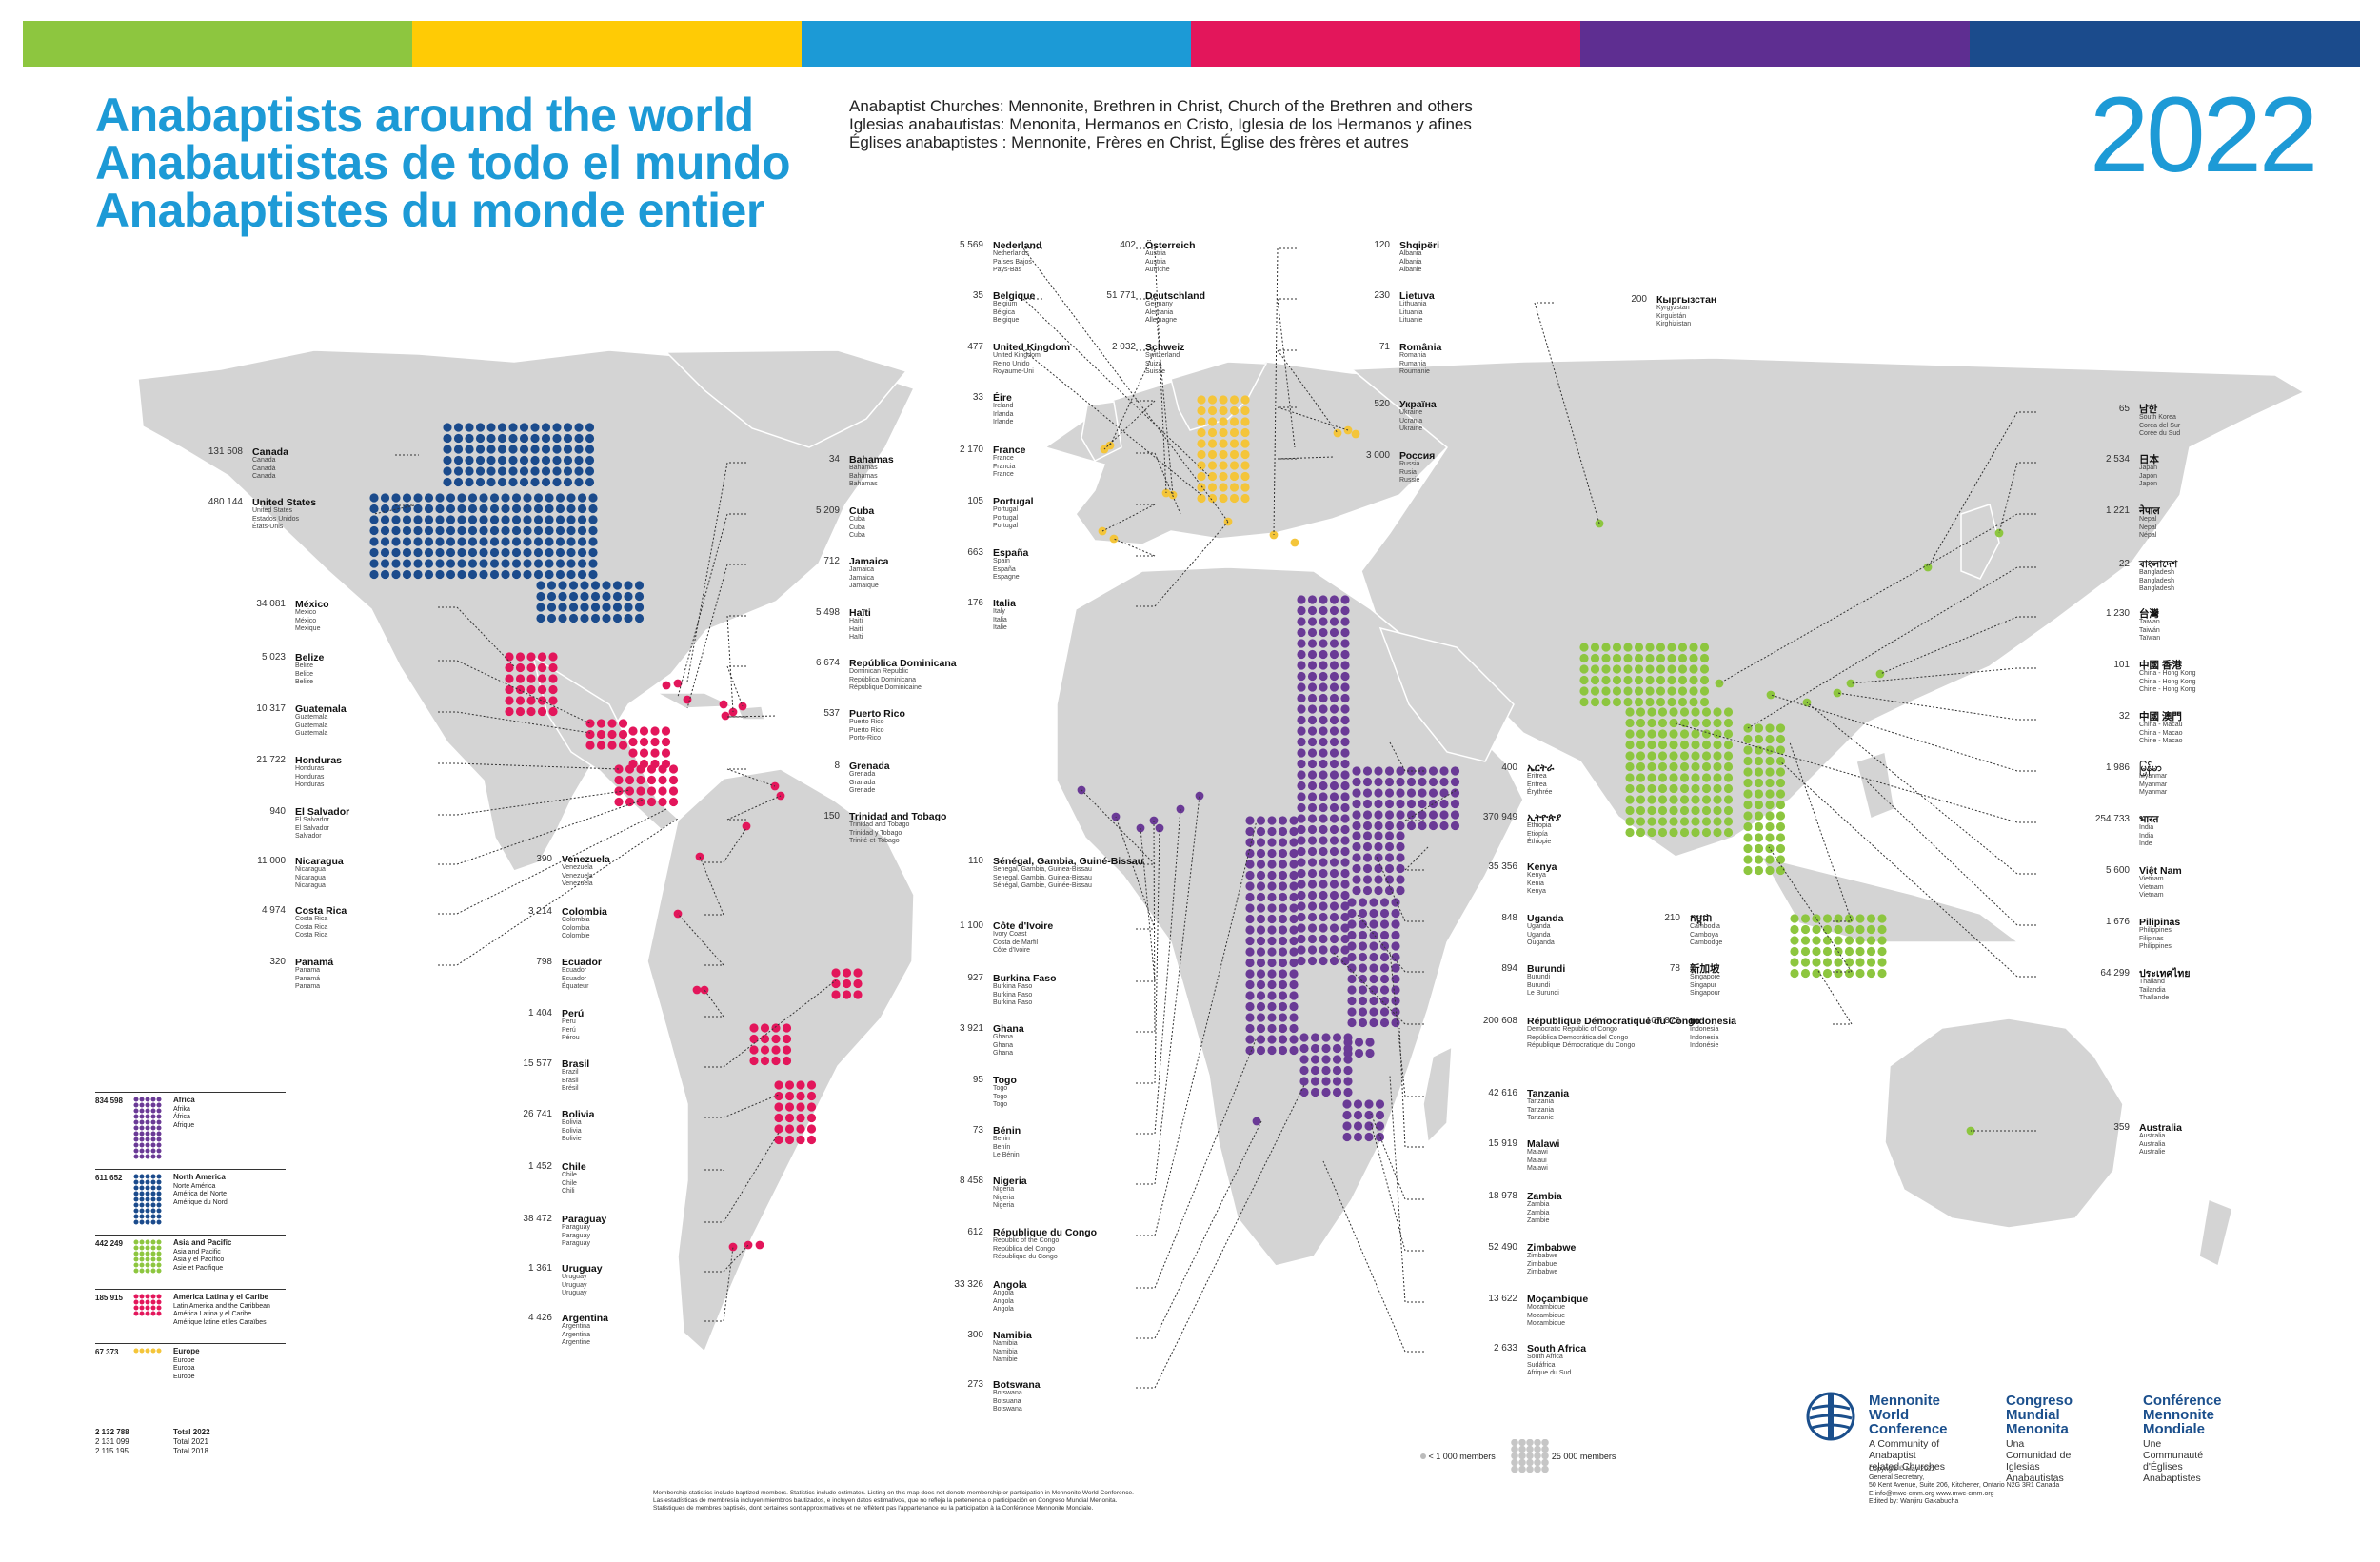 The width and height of the screenshot is (2380, 1562). I want to click on country-translation: Trinidad y Tobago, so click(875, 833).